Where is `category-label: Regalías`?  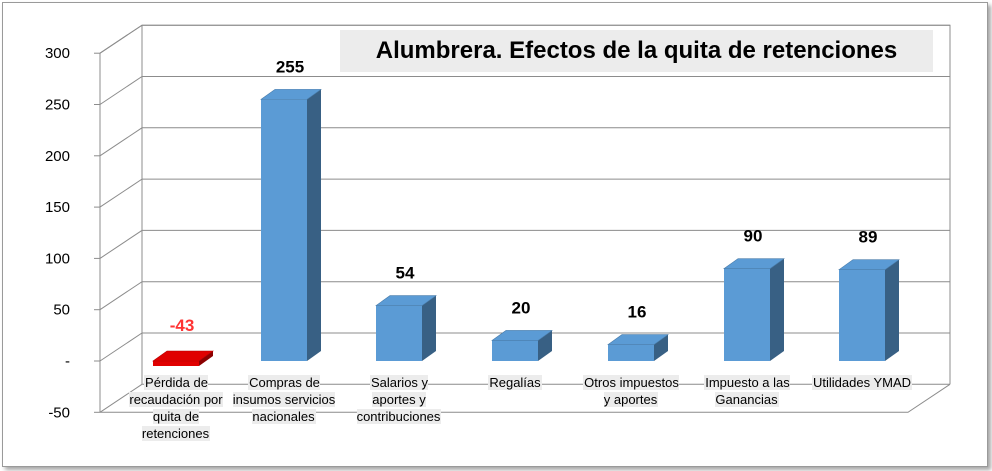 category-label: Regalías is located at coordinates (515, 382).